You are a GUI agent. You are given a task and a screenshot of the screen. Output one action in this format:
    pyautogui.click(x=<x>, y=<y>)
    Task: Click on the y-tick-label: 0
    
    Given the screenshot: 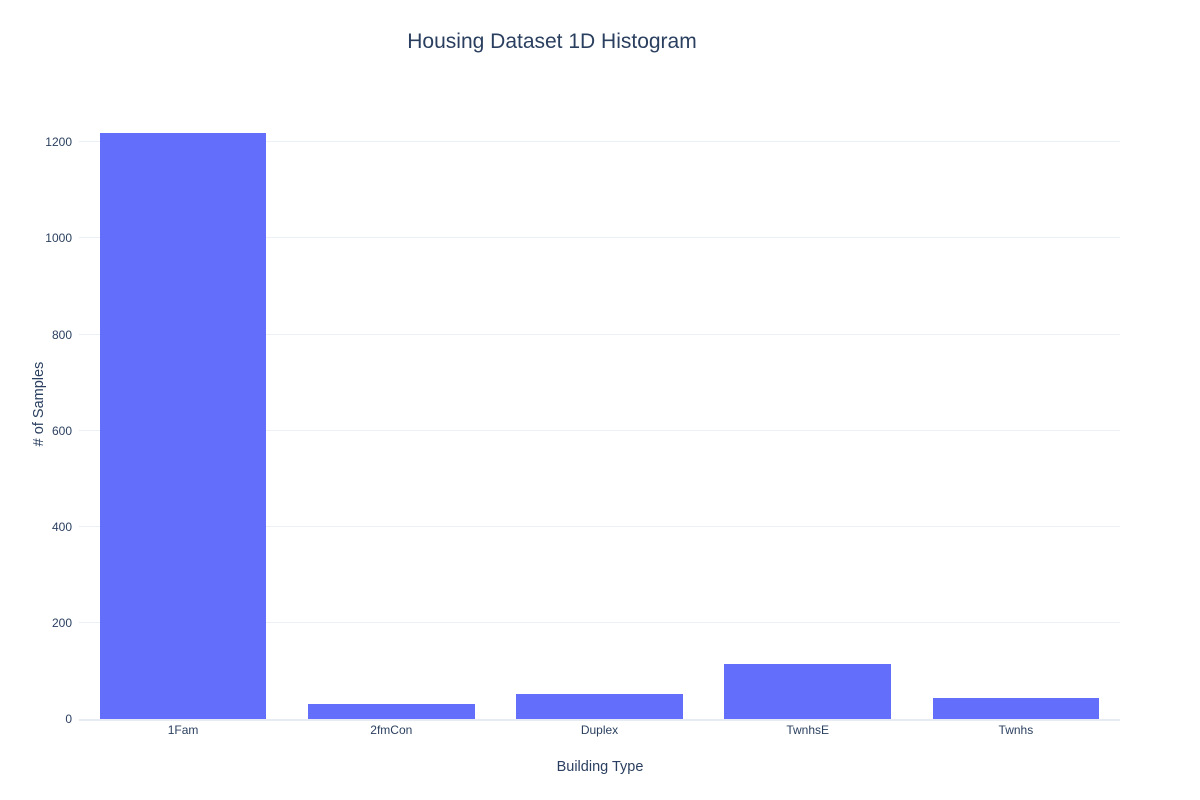 What is the action you would take?
    pyautogui.click(x=68, y=719)
    